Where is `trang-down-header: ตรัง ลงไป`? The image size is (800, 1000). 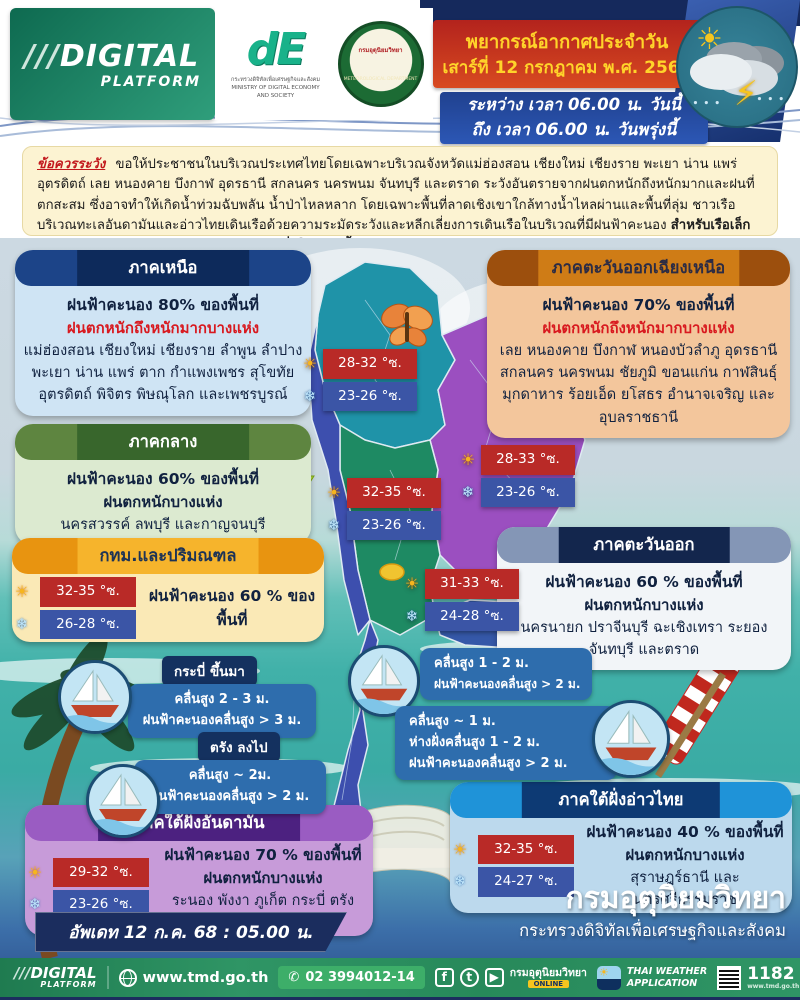 trang-down-header: ตรัง ลงไป is located at coordinates (239, 747).